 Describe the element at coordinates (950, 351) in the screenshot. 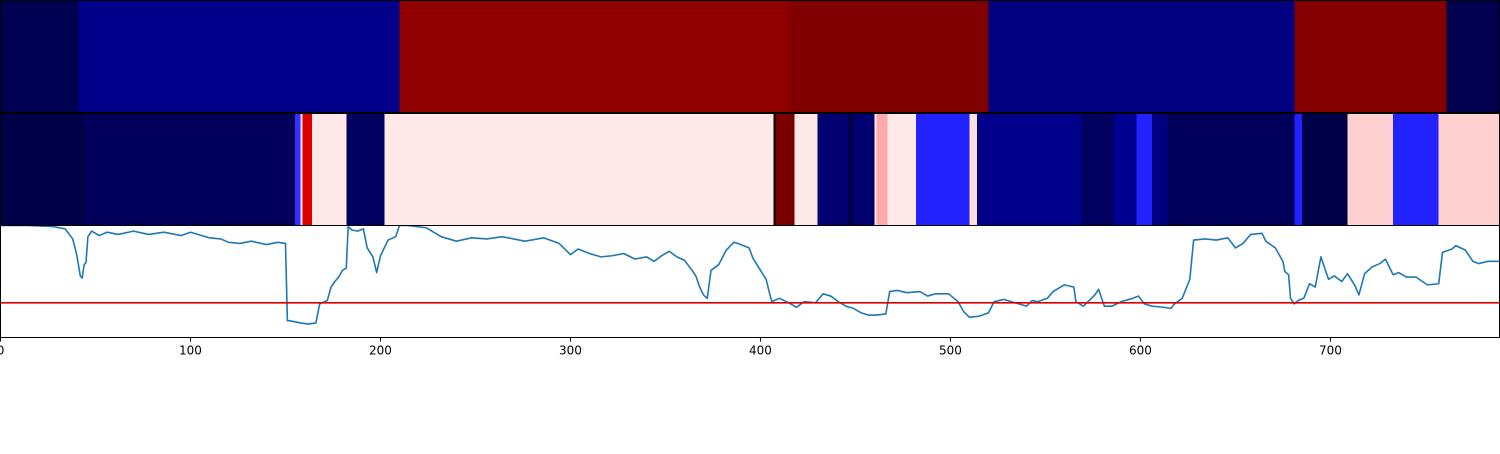

I see `x-tick-label: 500` at that location.